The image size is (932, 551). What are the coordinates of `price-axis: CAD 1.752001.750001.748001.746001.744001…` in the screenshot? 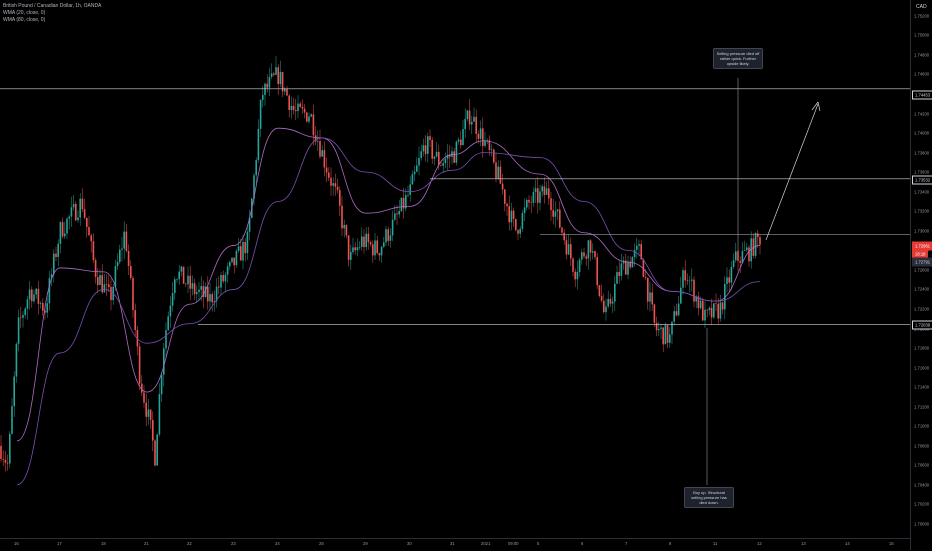 It's located at (921, 275).